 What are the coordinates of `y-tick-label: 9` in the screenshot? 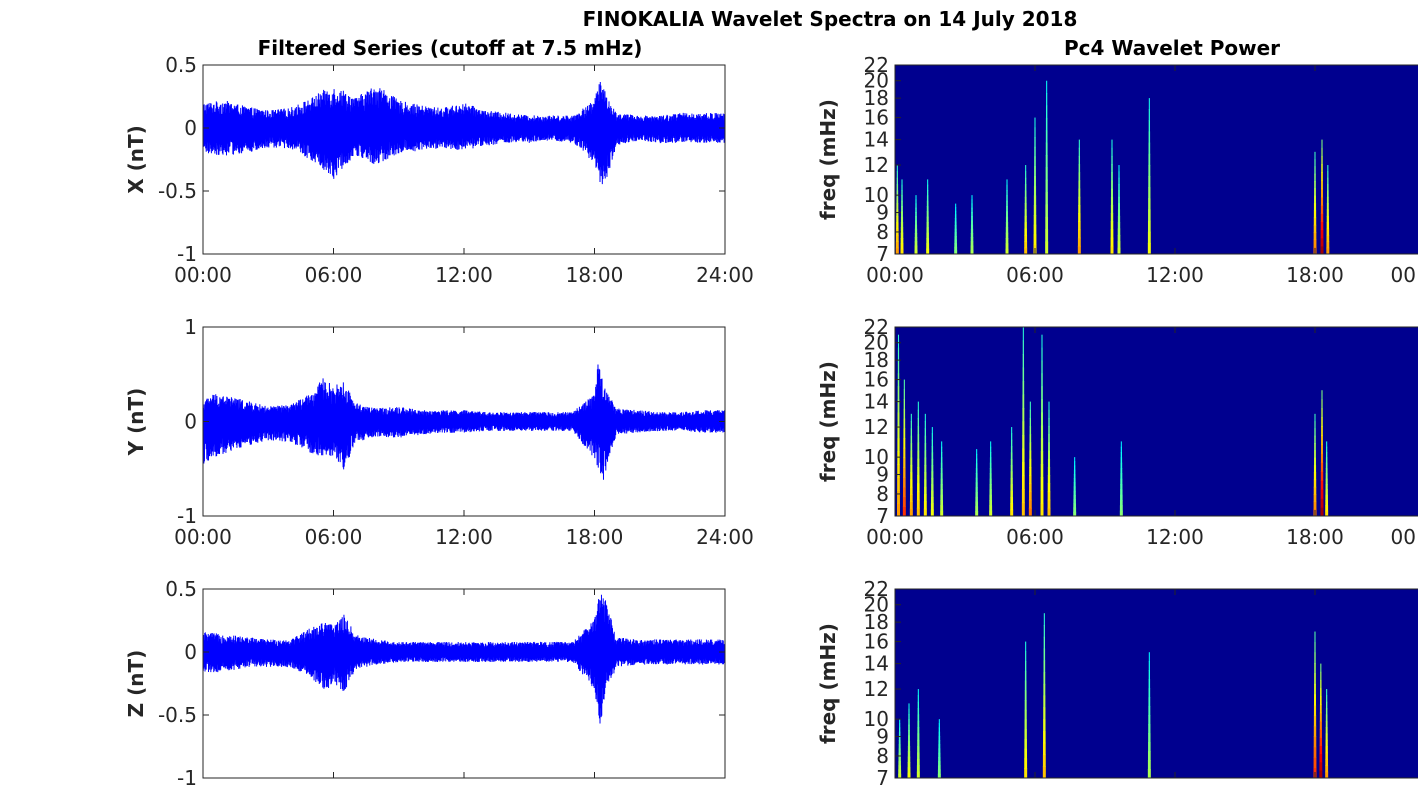 It's located at (882, 737).